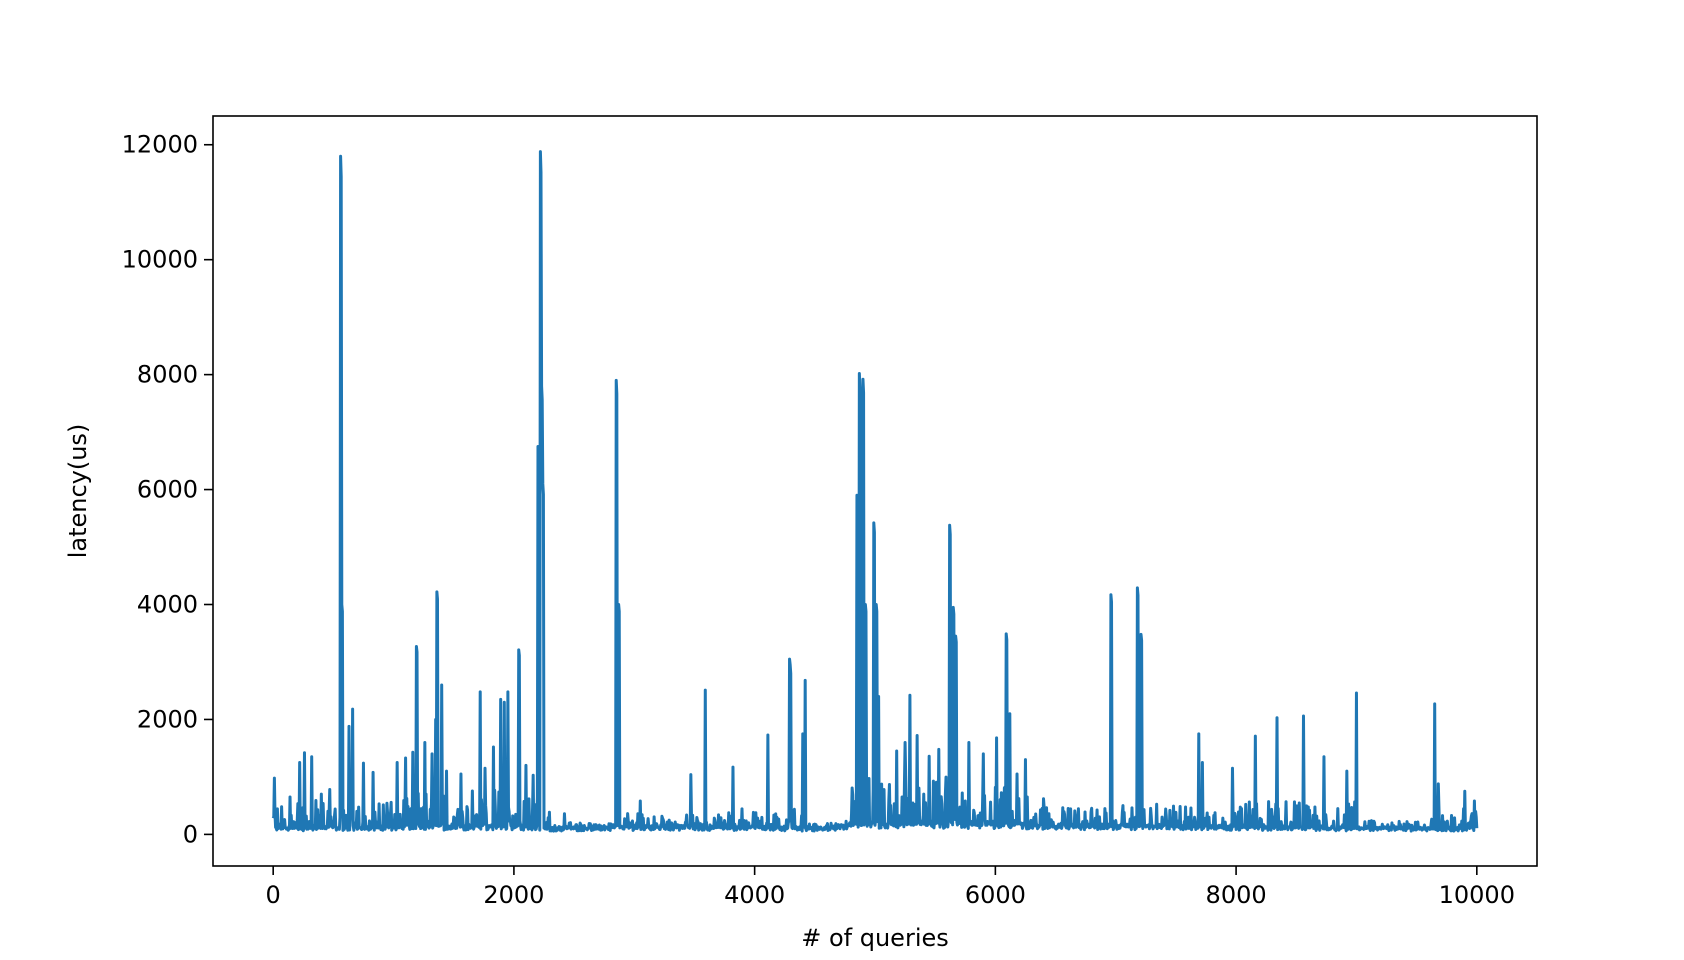  I want to click on x-tick-label: 0, so click(273, 895).